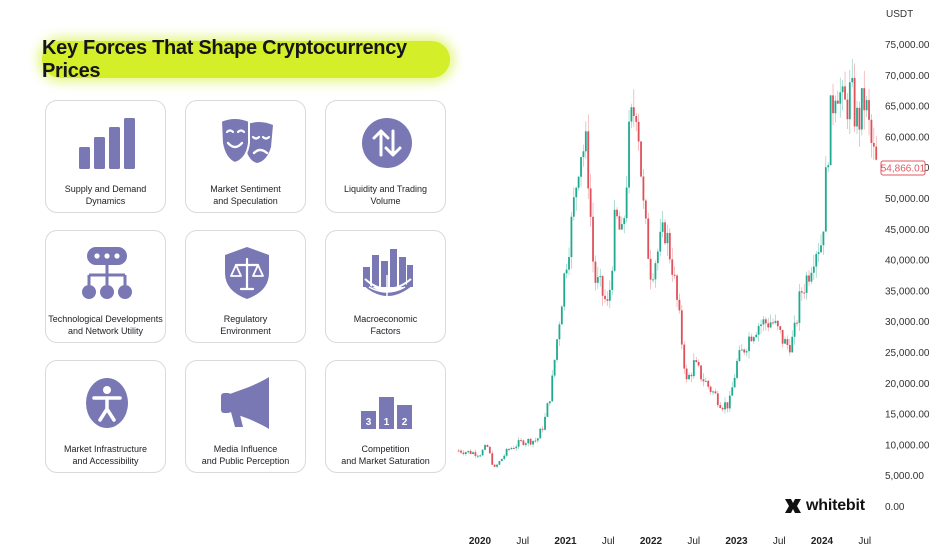 The width and height of the screenshot is (932, 550). I want to click on up-down-arrows-icon, so click(387, 143).